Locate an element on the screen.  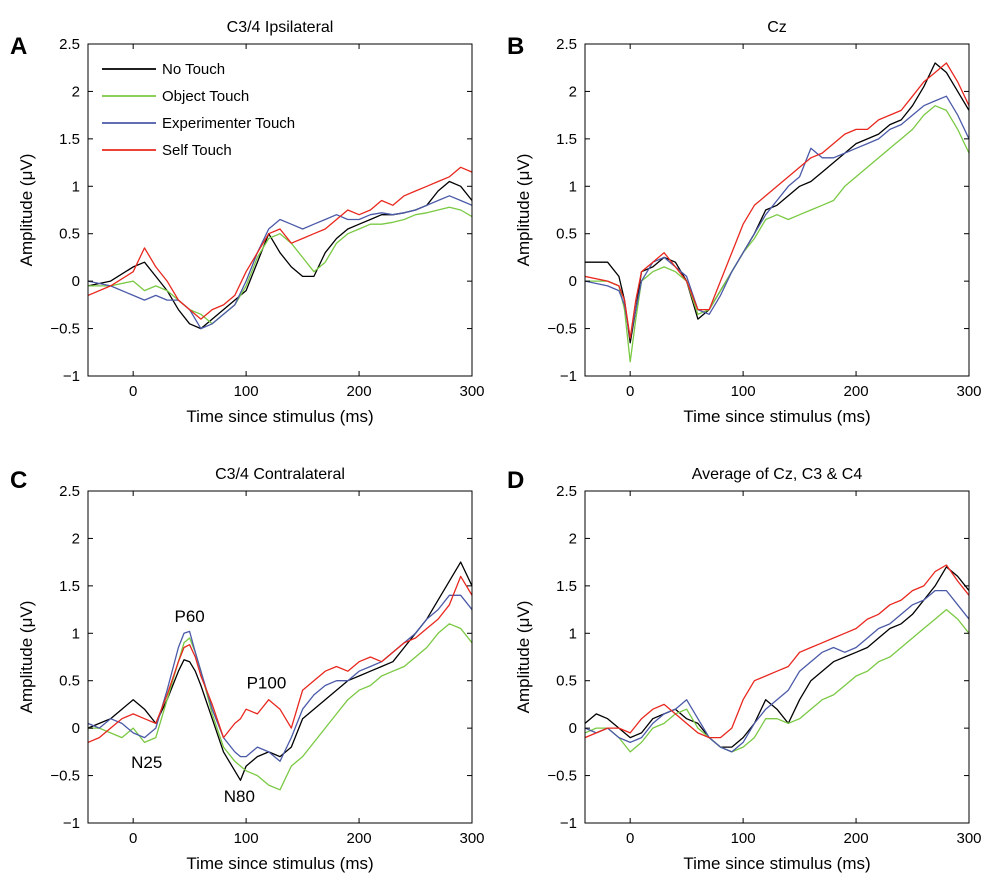
panel-letter: D is located at coordinates (515, 480).